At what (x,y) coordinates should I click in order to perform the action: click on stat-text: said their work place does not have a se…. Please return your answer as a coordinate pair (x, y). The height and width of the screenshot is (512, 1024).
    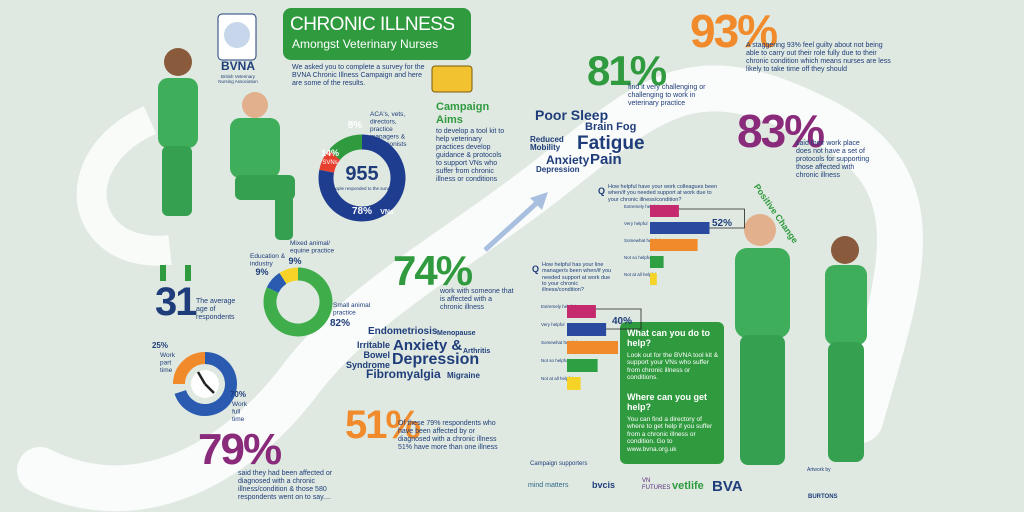
    Looking at the image, I should click on (833, 160).